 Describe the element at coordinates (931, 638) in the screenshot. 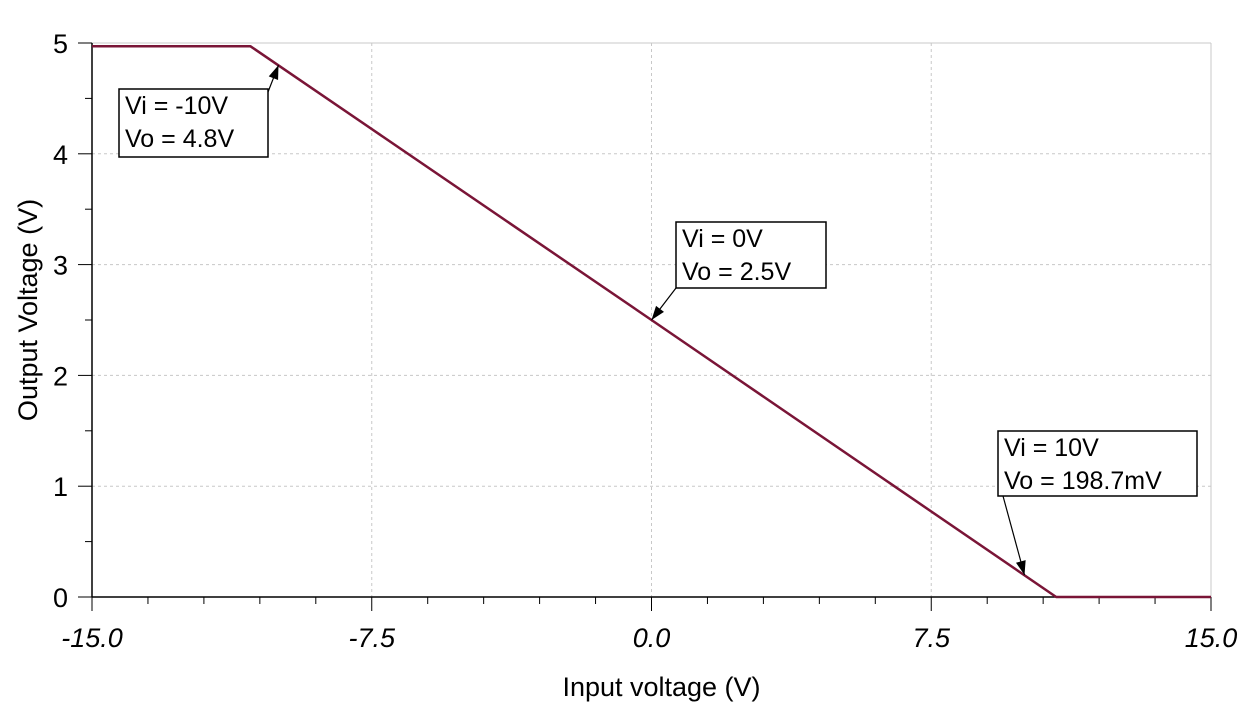

I see `x-tick-label: 7.5` at that location.